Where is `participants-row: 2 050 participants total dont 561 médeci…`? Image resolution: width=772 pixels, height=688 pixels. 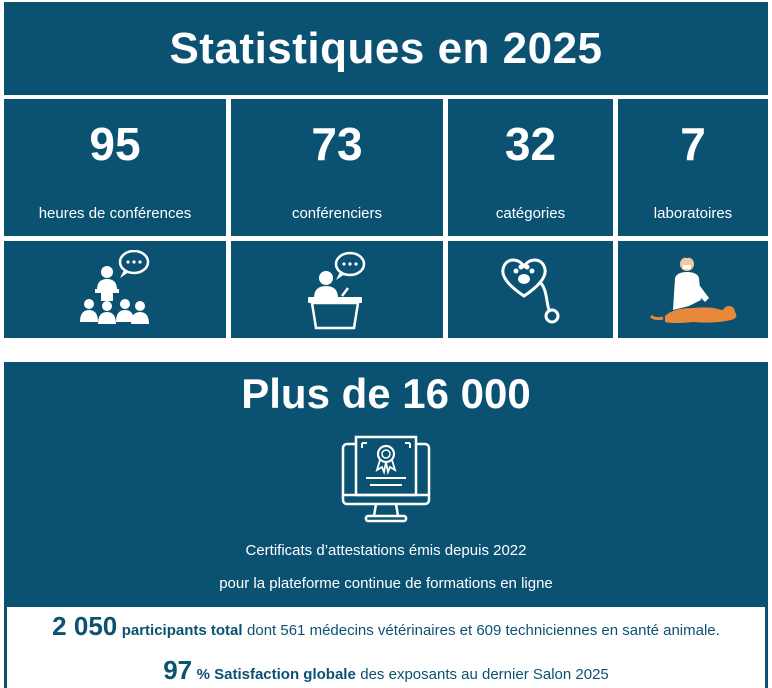
participants-row: 2 050 participants total dont 561 médeci… is located at coordinates (386, 626).